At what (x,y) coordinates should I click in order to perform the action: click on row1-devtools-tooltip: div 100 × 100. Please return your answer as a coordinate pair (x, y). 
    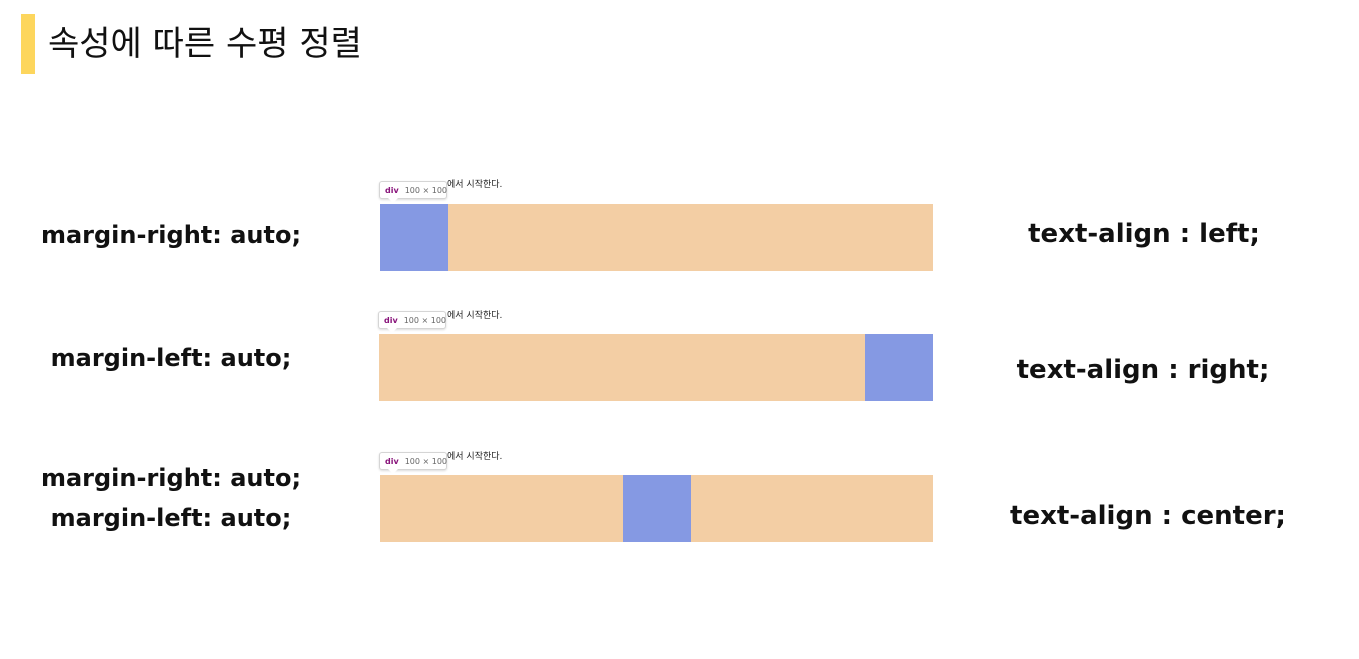
    Looking at the image, I should click on (413, 192).